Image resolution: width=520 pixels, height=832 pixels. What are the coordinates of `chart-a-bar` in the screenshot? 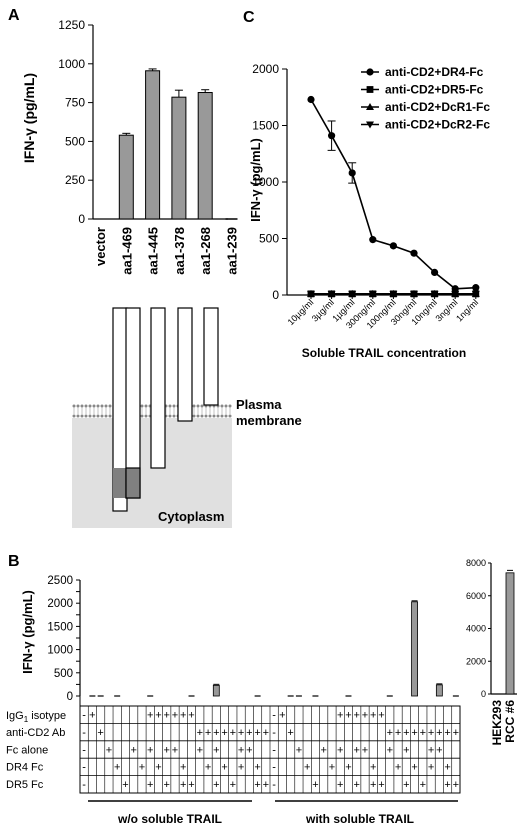 It's located at (205, 156).